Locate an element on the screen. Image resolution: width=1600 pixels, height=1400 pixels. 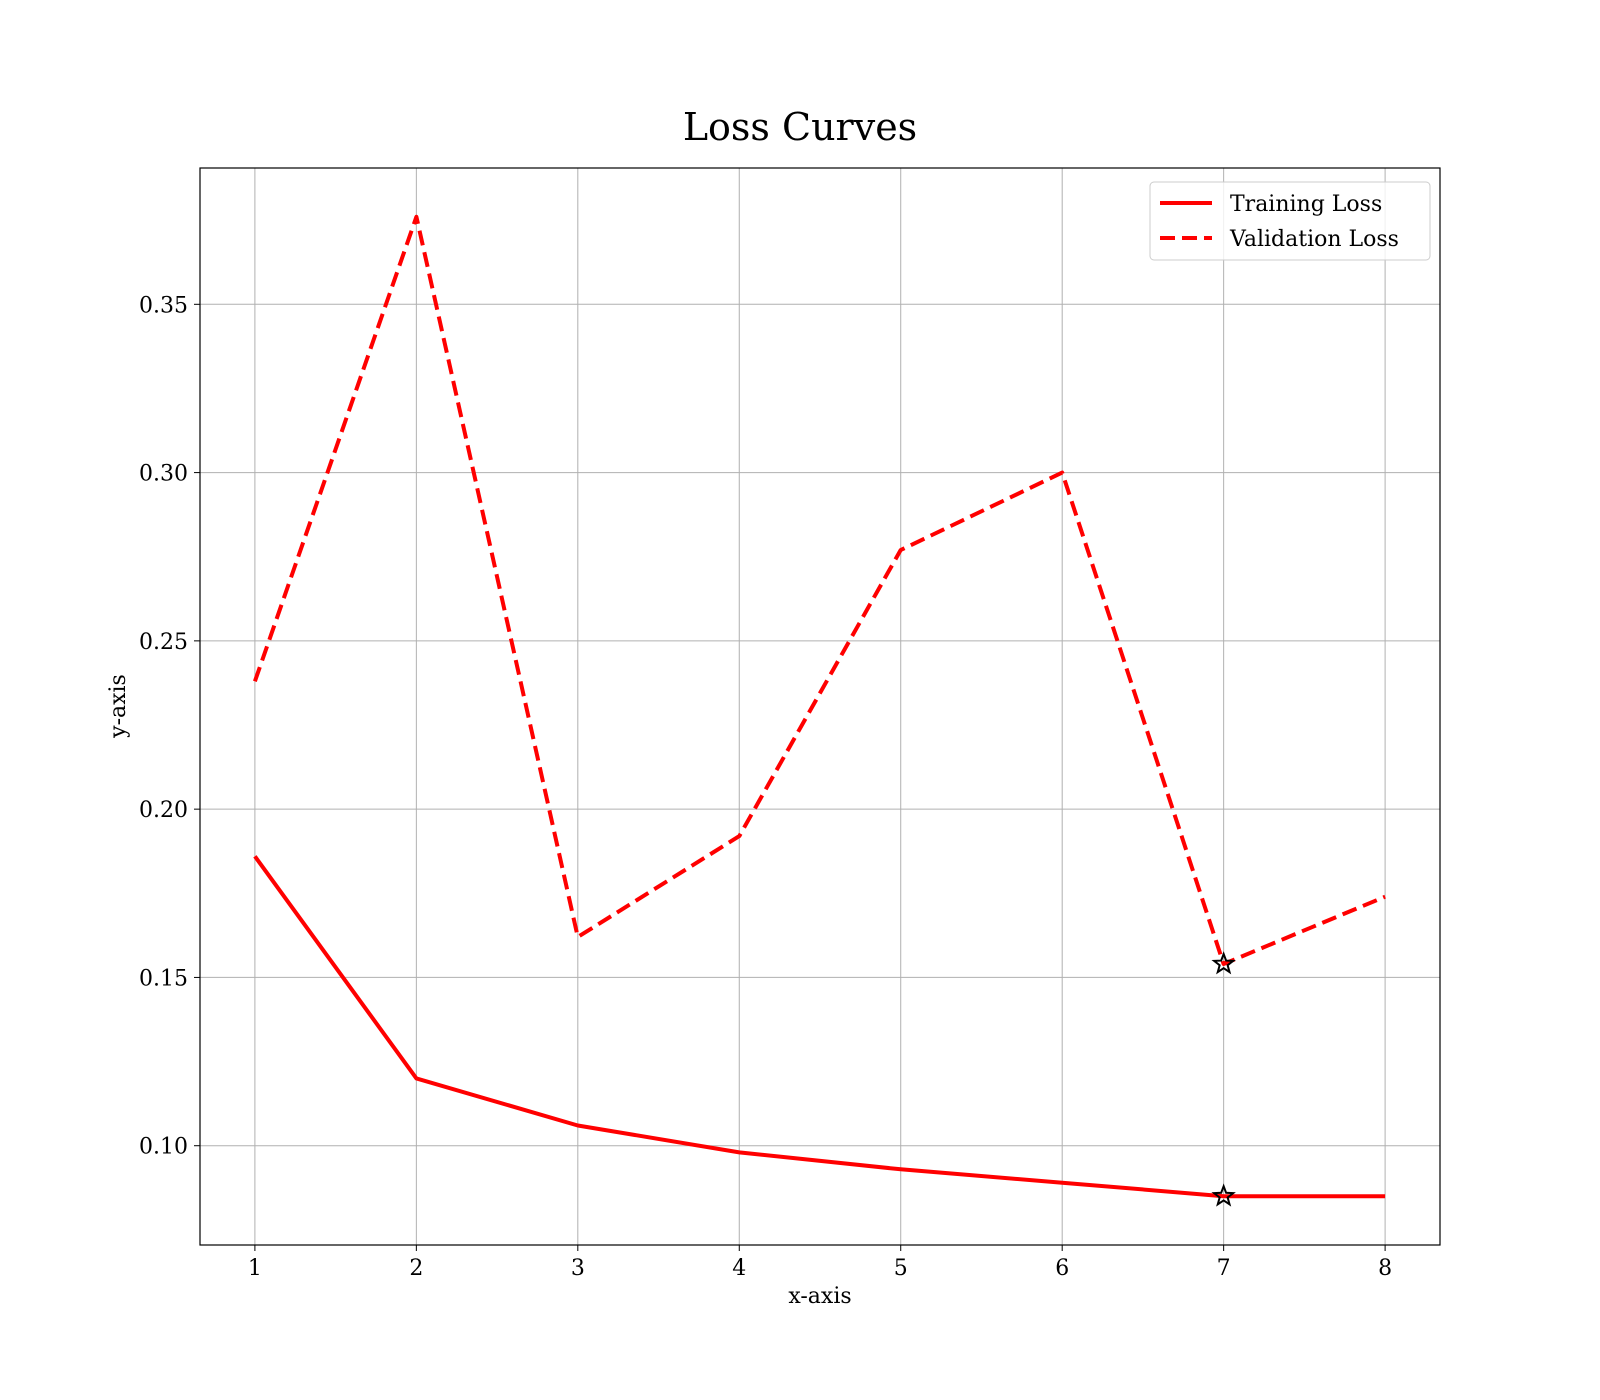
x-tick-label: 5 is located at coordinates (901, 1268).